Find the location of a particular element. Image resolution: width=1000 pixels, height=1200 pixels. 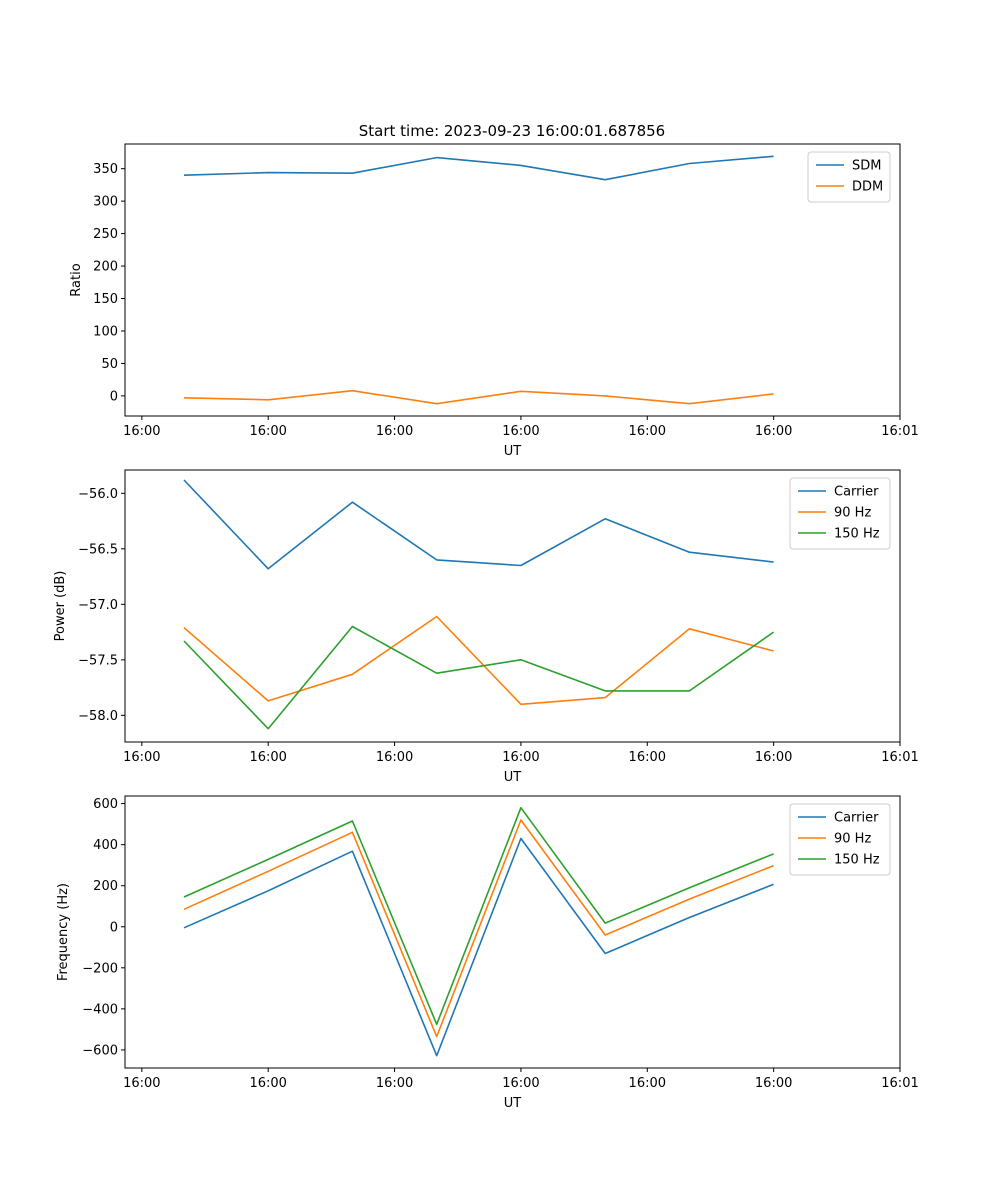

y-tick-label: −56.0 is located at coordinates (98, 494).